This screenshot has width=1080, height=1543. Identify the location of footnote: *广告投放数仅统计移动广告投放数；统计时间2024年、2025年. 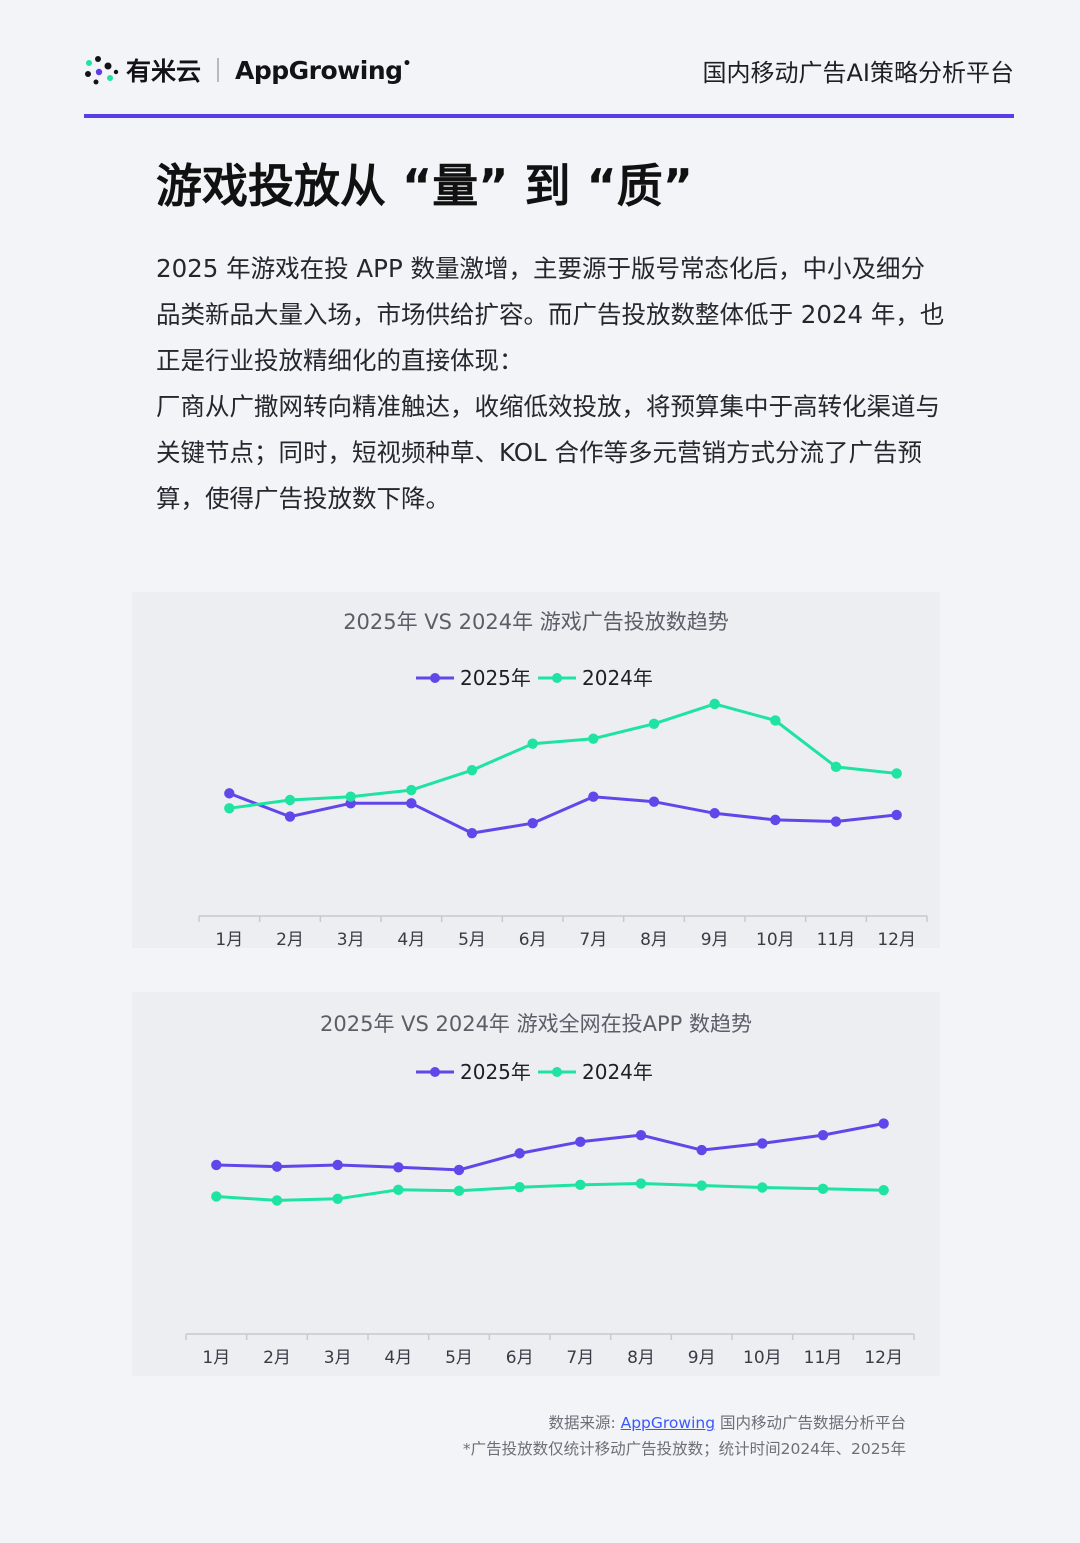
(684, 1449).